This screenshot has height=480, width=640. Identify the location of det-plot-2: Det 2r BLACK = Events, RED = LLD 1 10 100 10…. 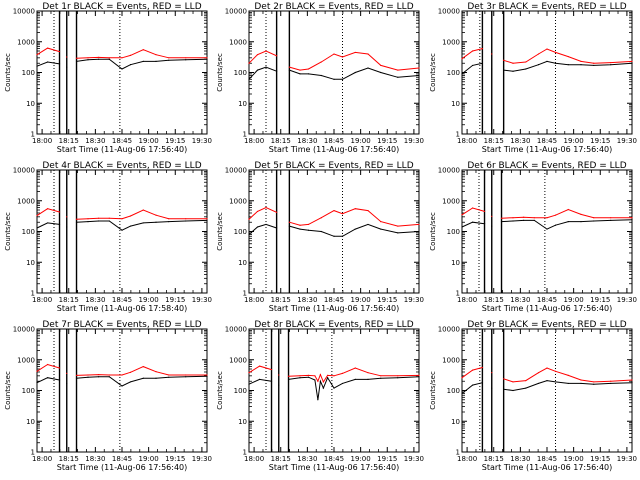
(320, 78).